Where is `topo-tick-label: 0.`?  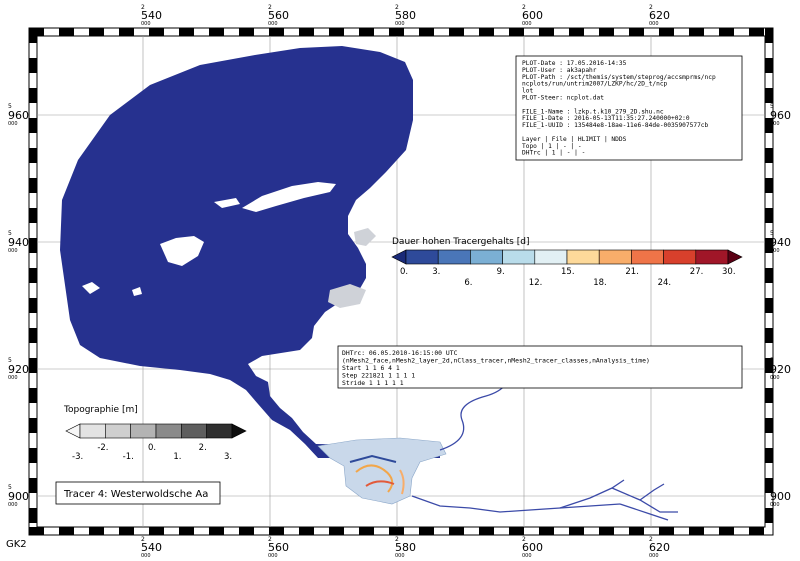
topo-tick-label: 0. is located at coordinates (152, 448).